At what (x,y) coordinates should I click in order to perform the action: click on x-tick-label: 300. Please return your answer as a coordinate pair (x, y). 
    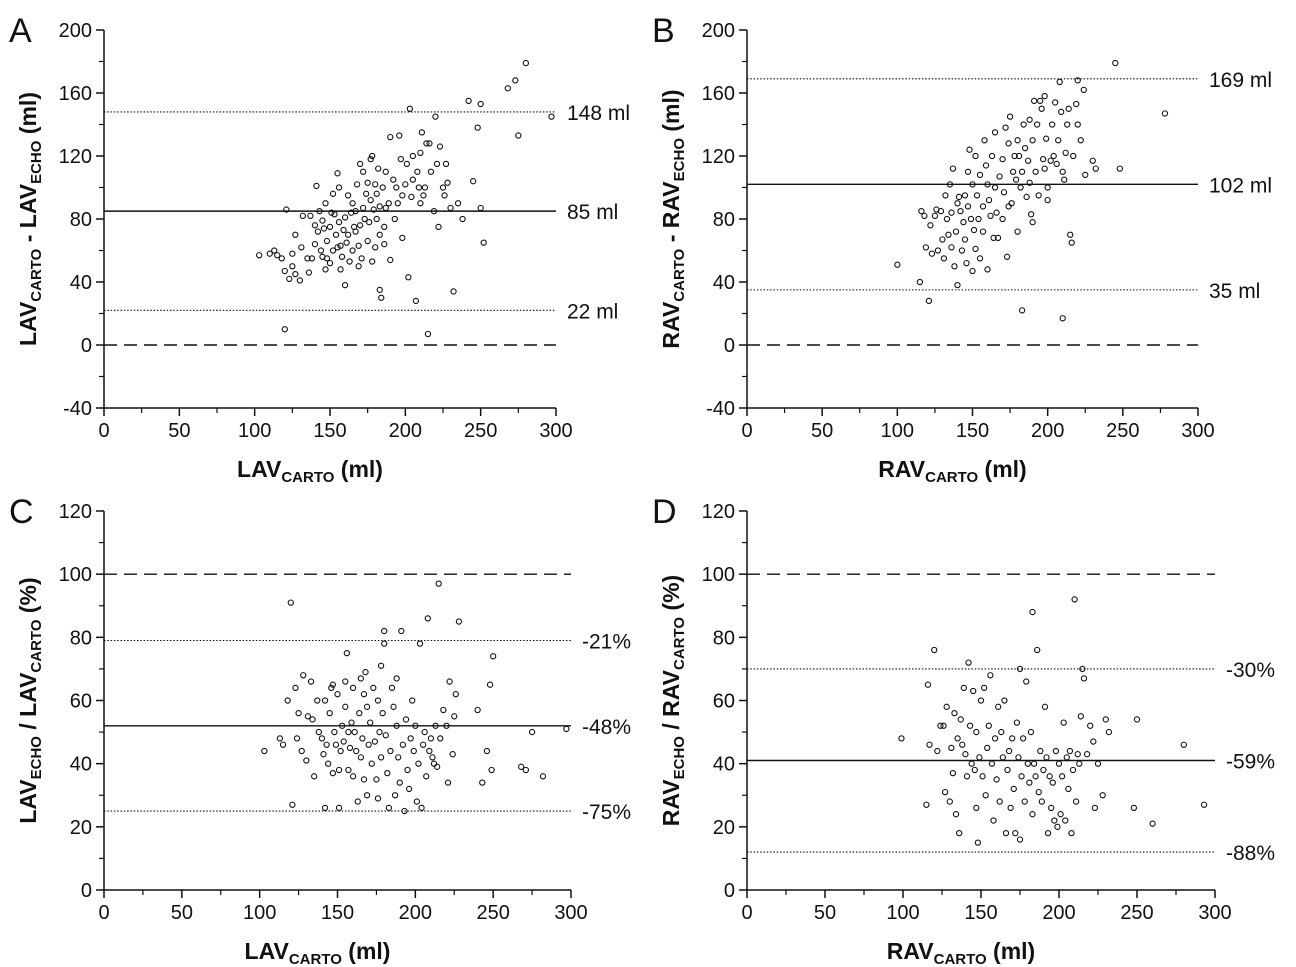
    Looking at the image, I should click on (555, 431).